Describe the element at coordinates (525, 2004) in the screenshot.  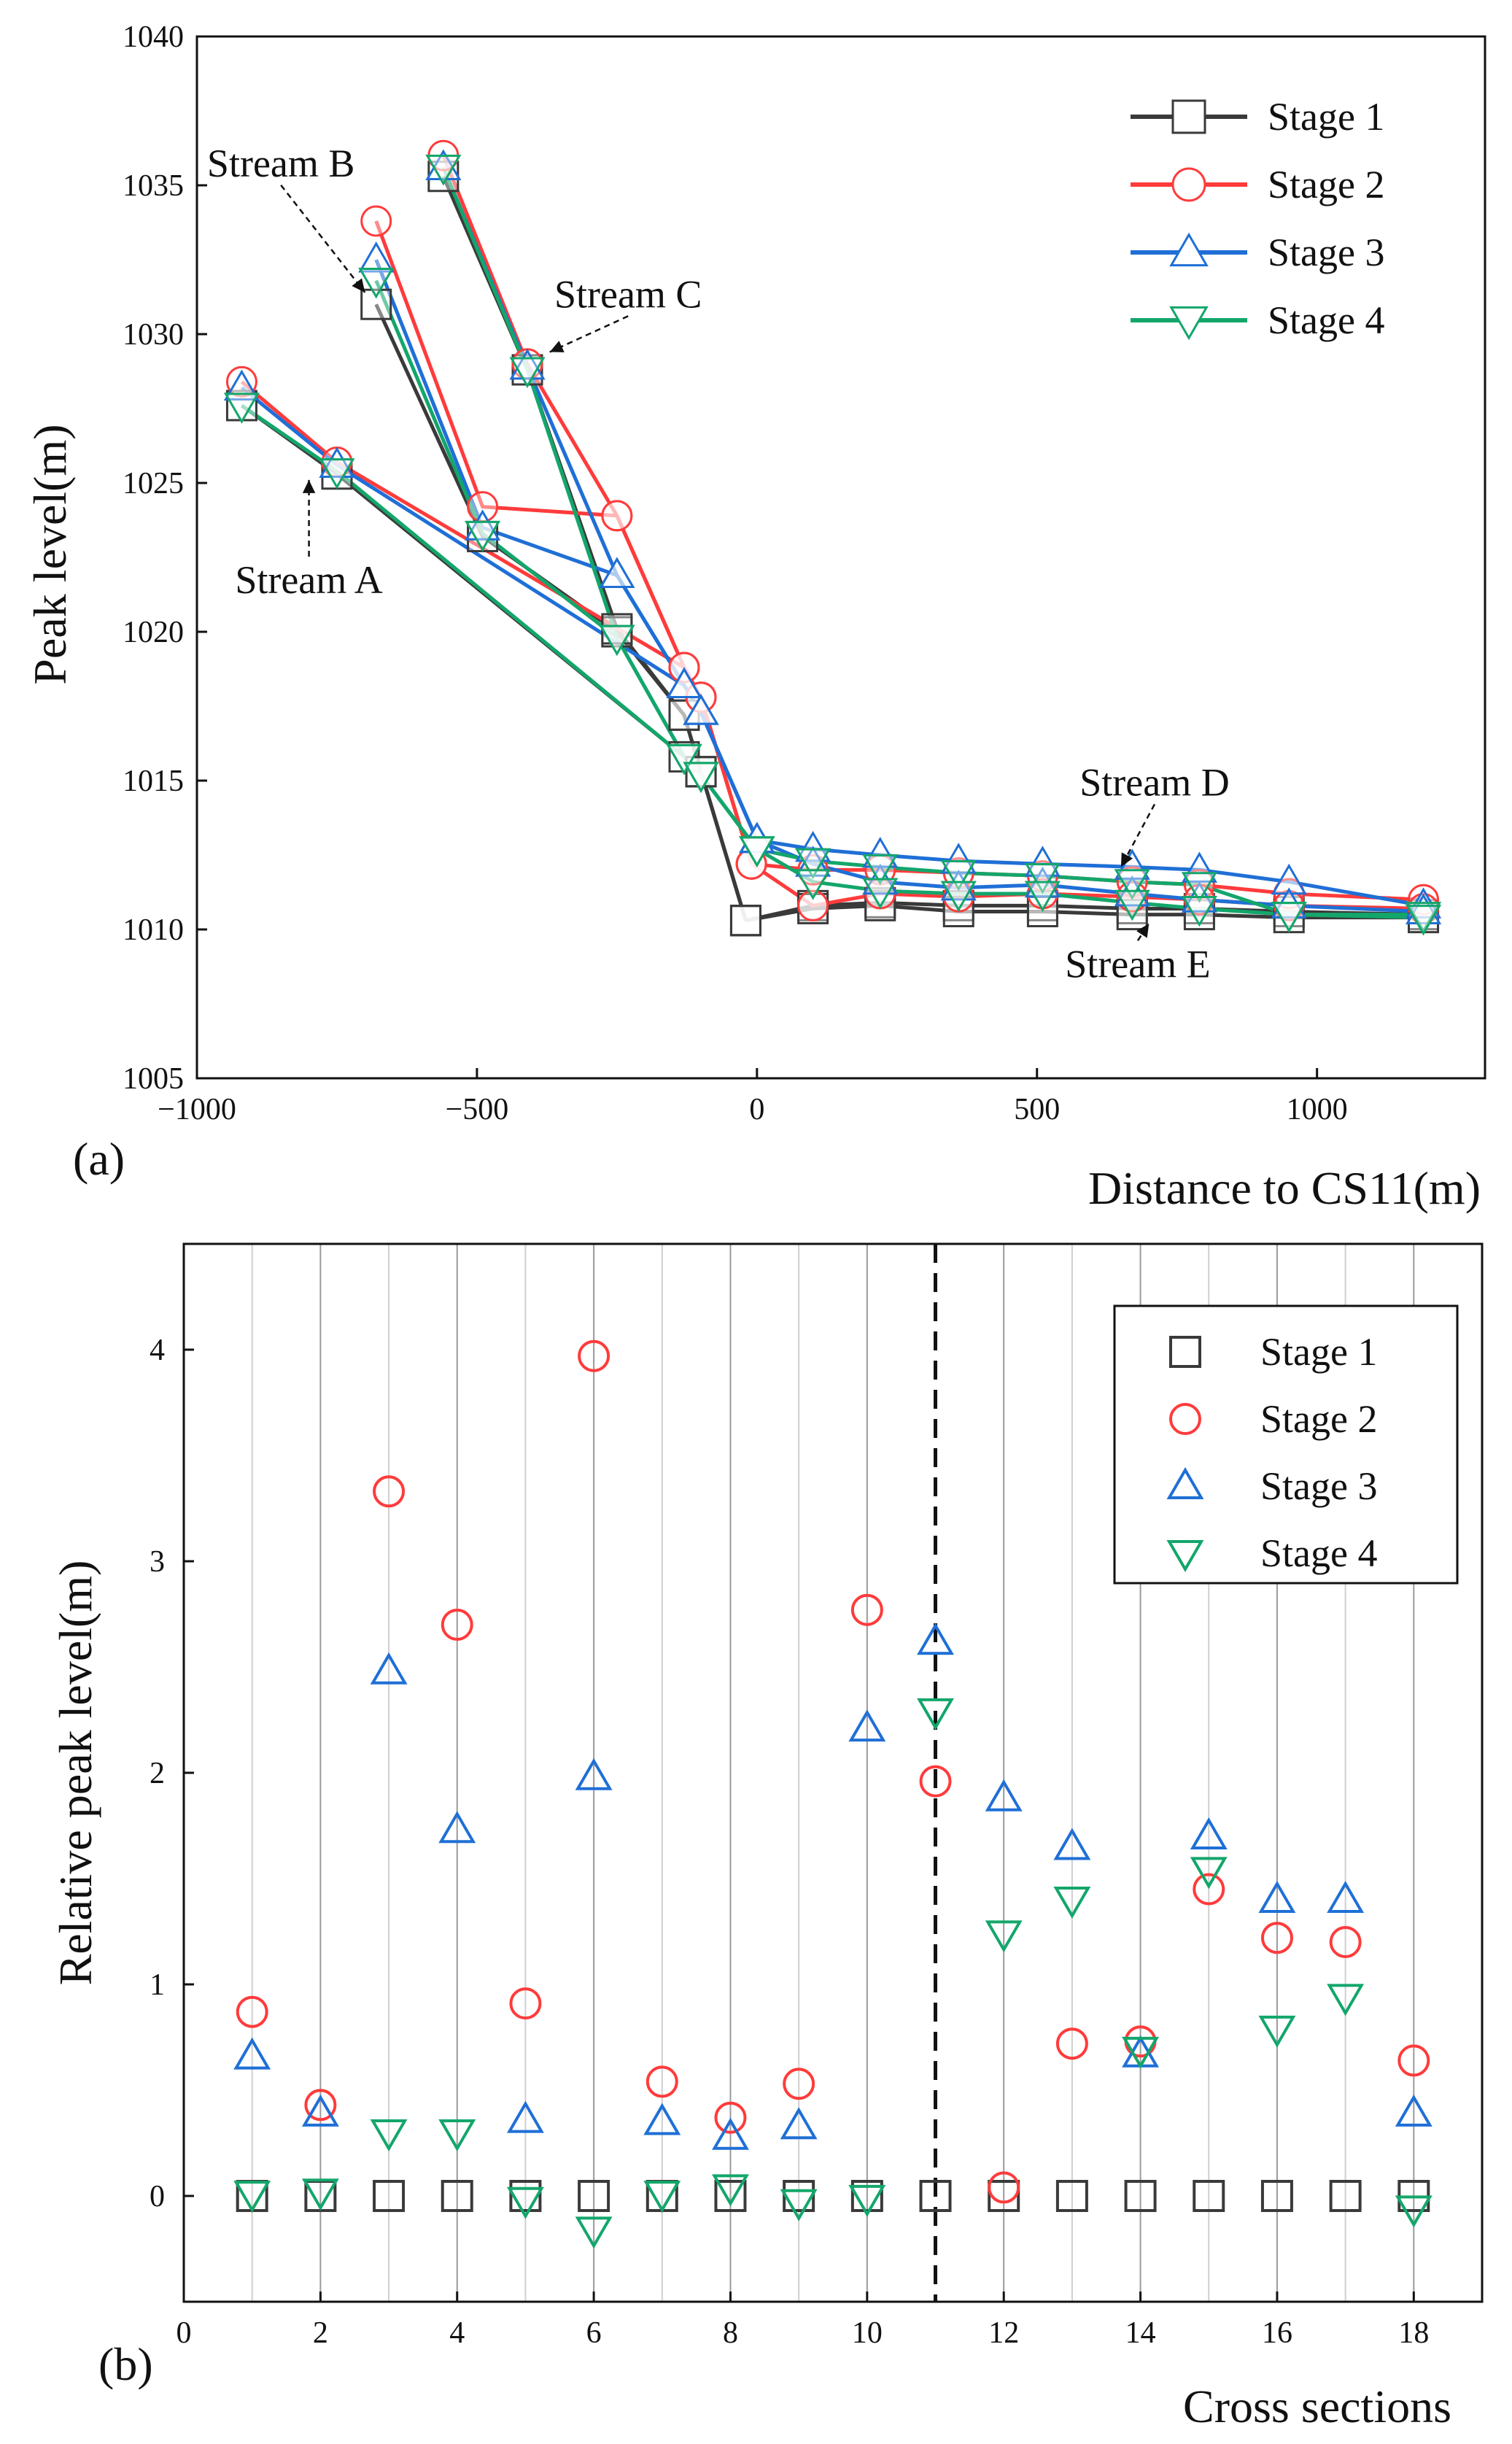
I see `panel-b-point-stage-2-cs5` at that location.